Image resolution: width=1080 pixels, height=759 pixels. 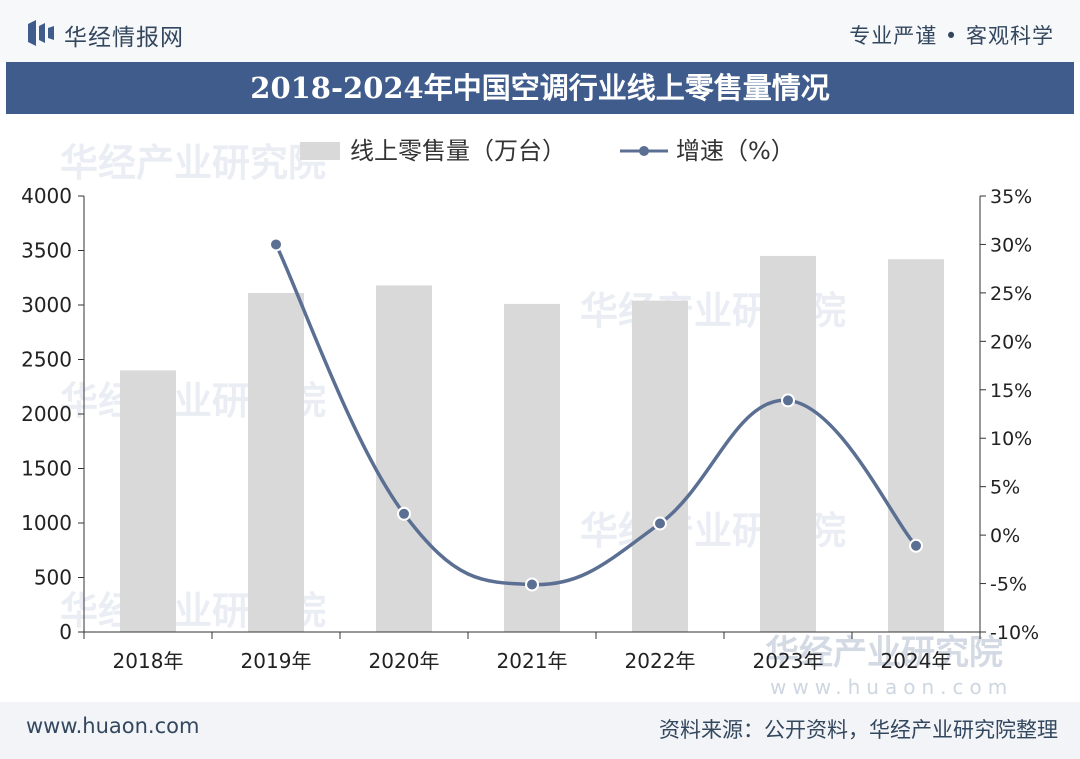 What do you see at coordinates (404, 513) in the screenshot?
I see `growth-point-2020年` at bounding box center [404, 513].